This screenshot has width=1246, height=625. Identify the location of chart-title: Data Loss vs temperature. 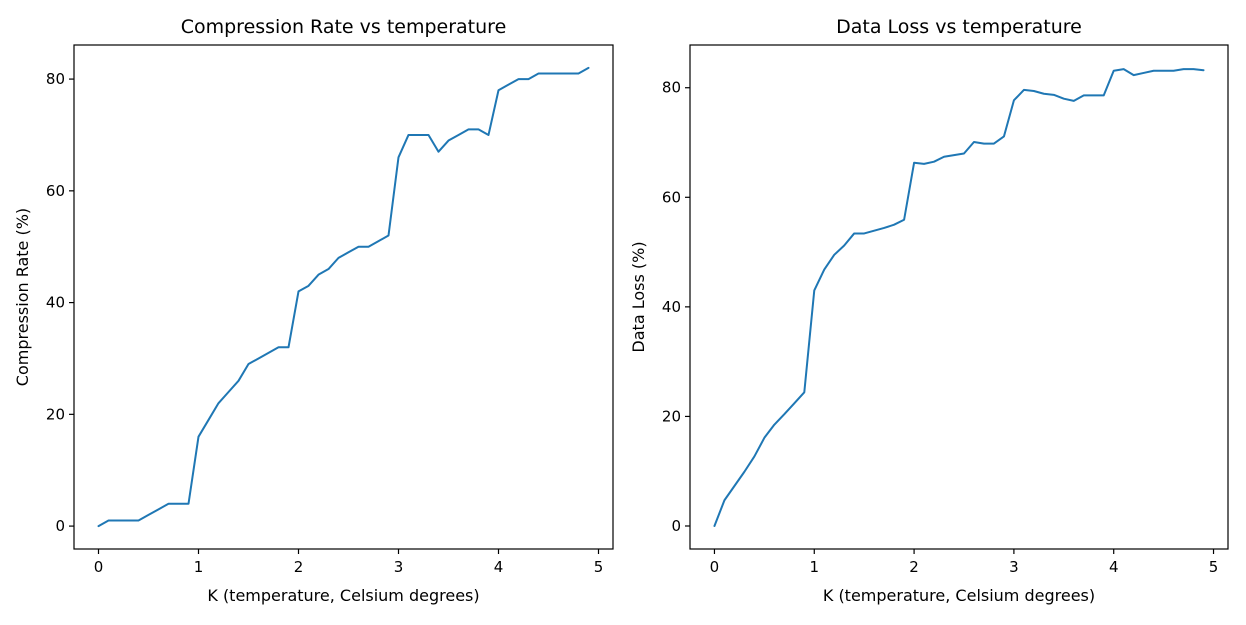
(959, 27).